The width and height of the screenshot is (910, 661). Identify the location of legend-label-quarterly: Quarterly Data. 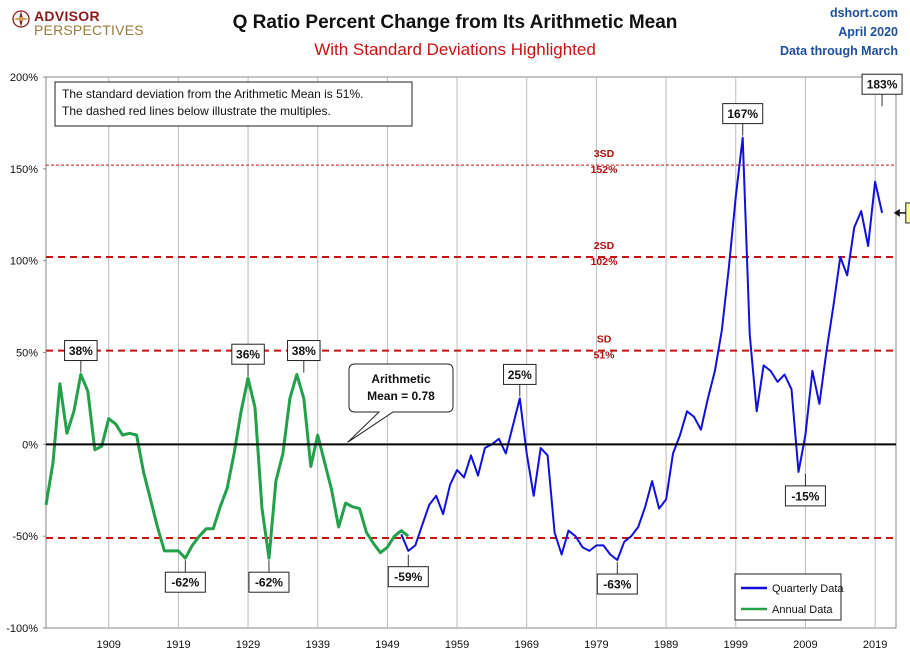
(808, 589).